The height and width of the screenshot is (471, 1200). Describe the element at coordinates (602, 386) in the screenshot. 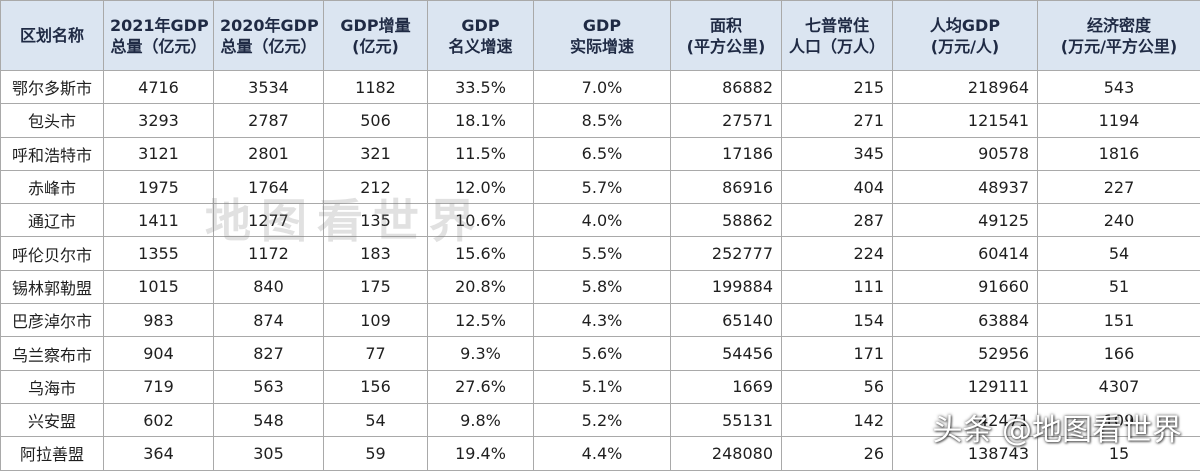

I see `table-cell: 5.1%` at that location.